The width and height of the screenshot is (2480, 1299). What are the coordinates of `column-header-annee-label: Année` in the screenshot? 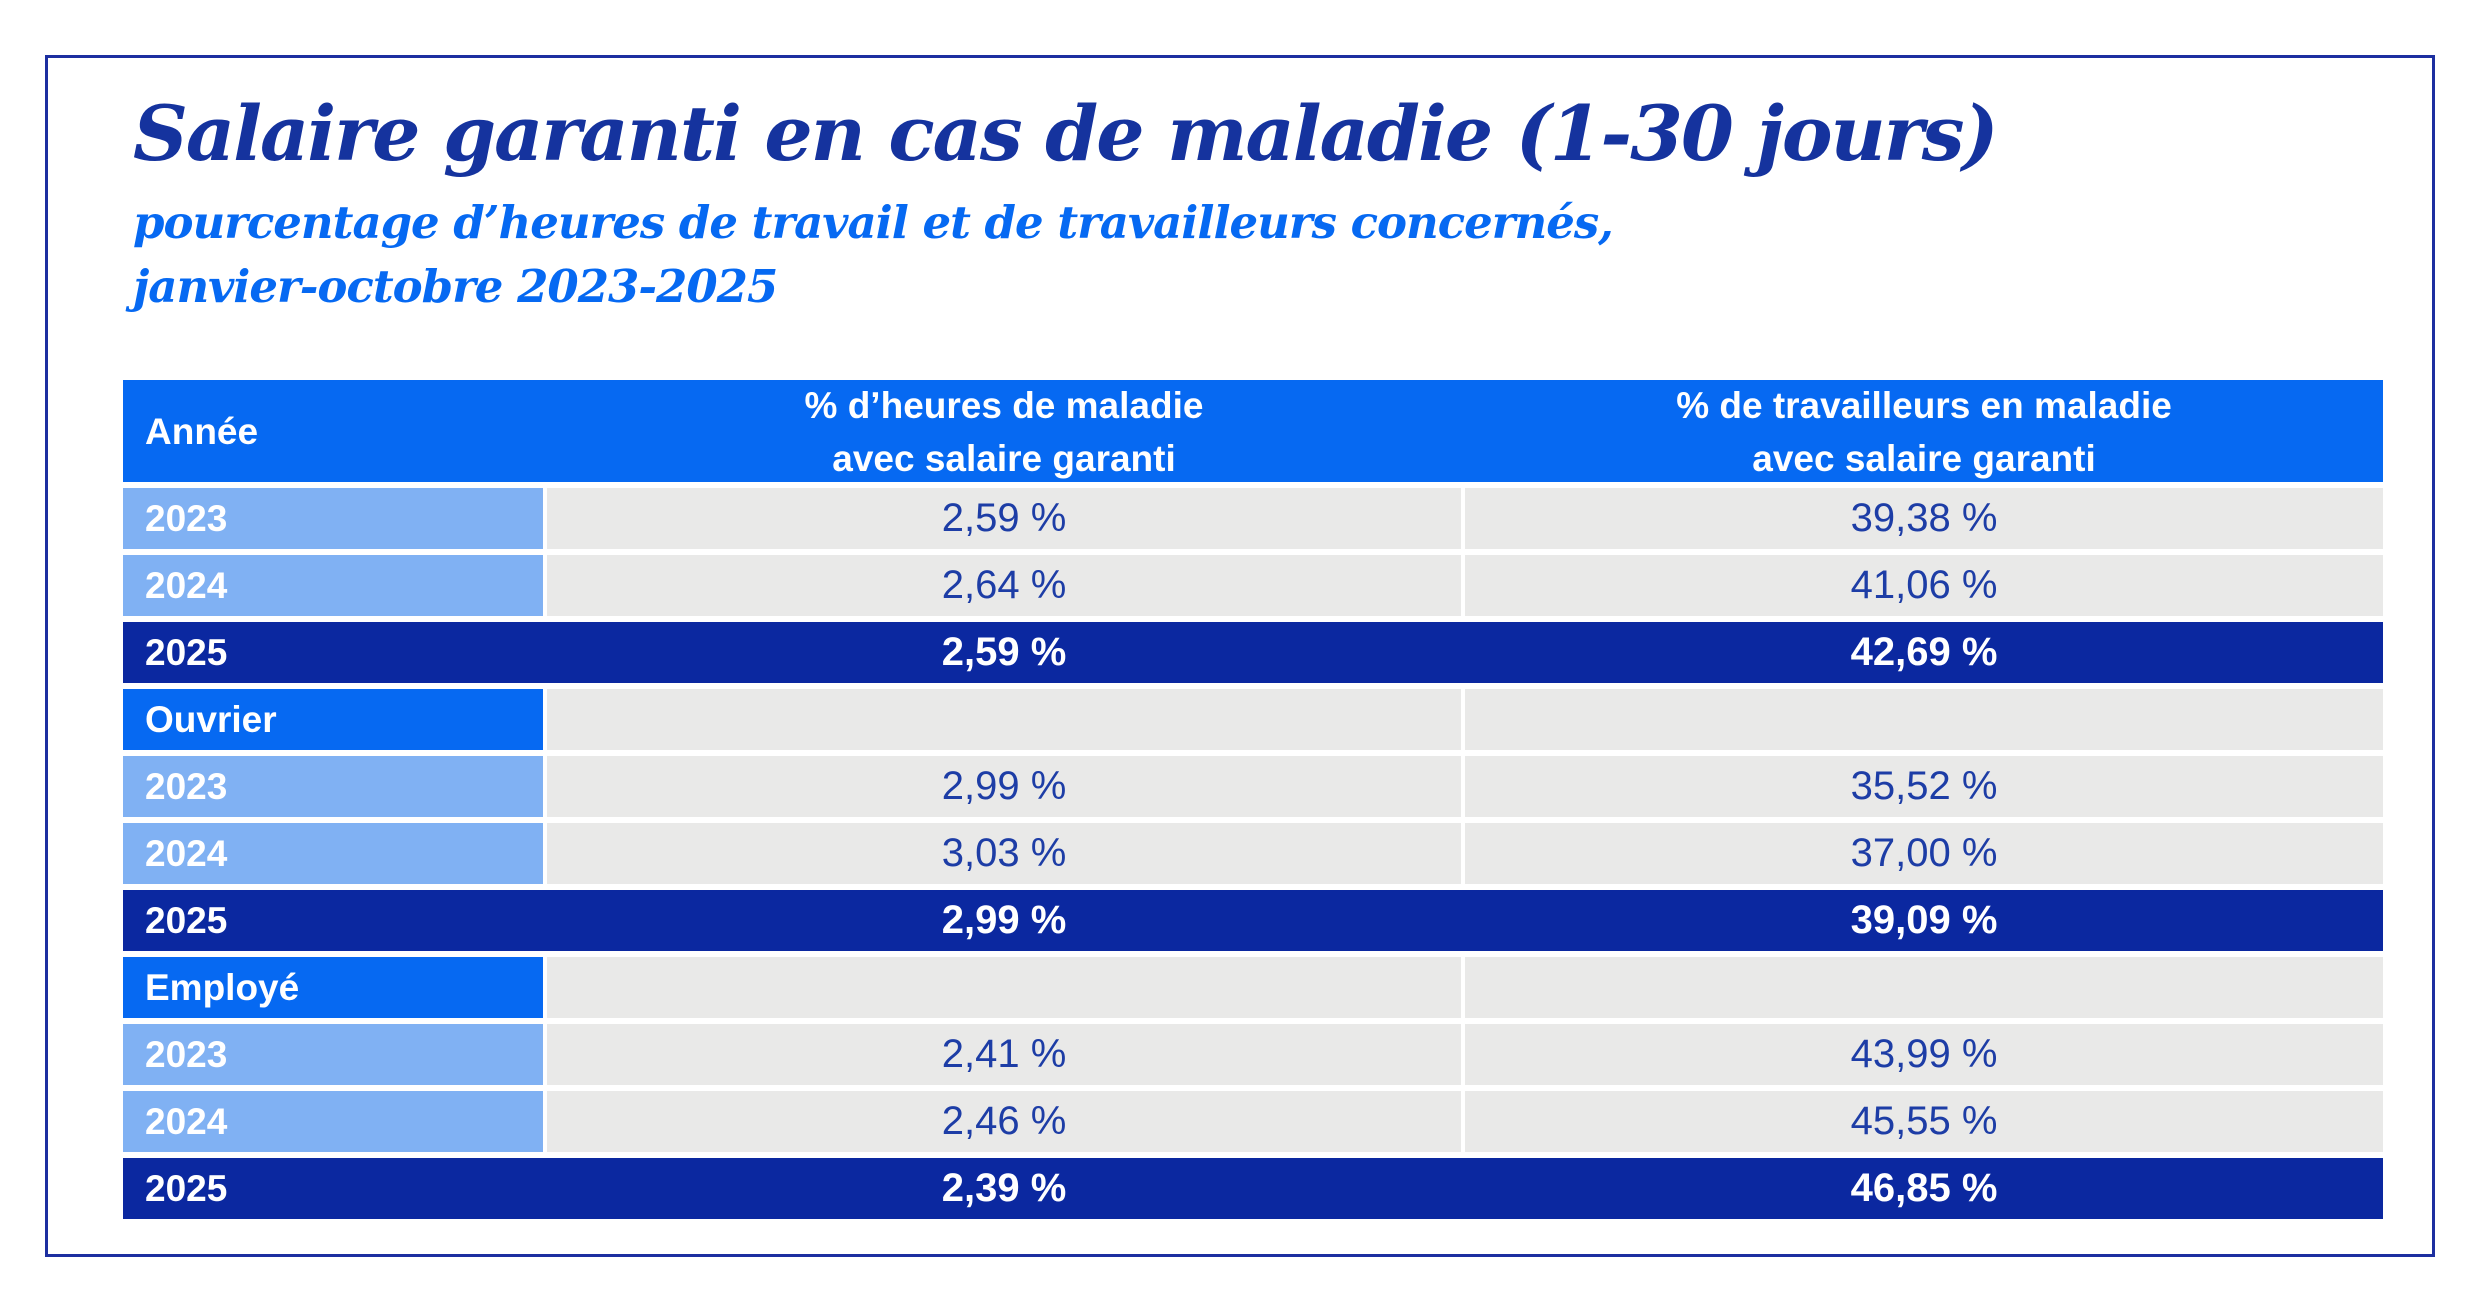 It's located at (202, 432).